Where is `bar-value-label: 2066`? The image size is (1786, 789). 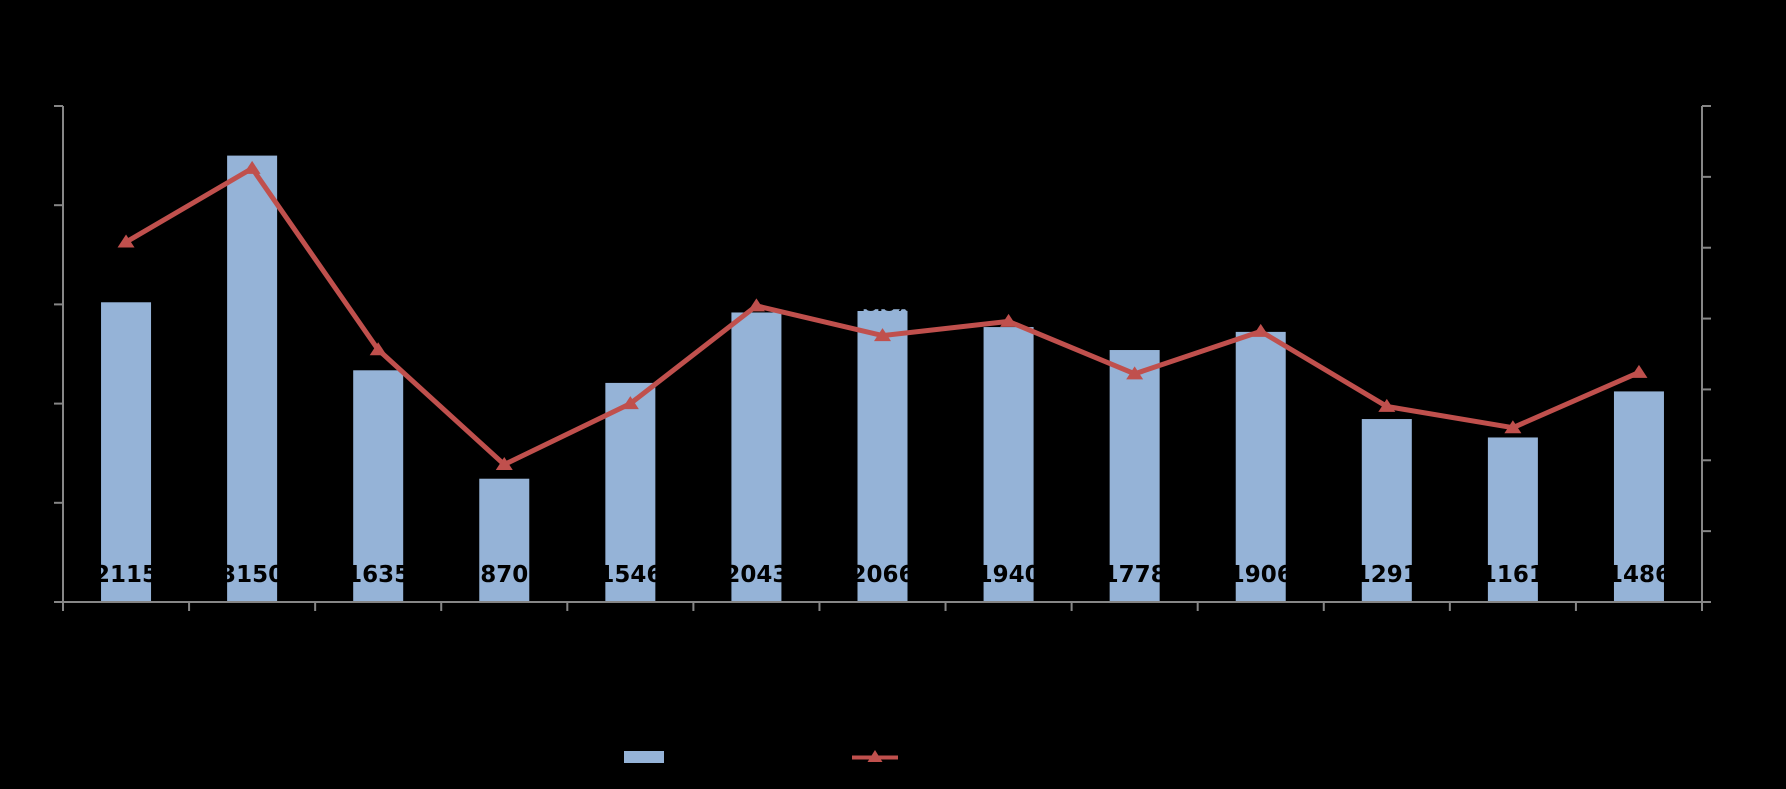 bar-value-label: 2066 is located at coordinates (882, 575).